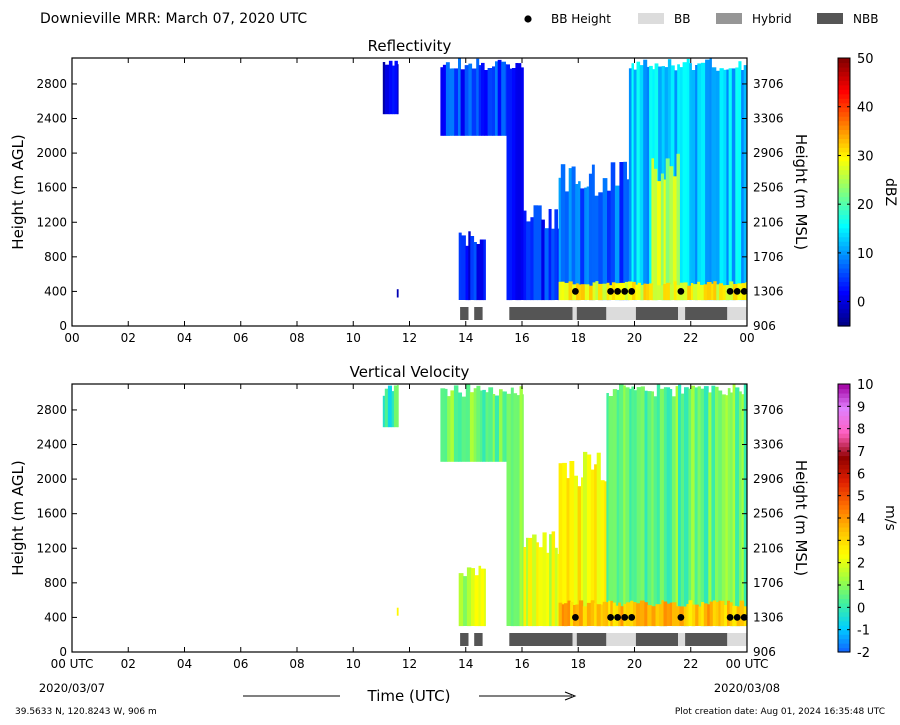 The height and width of the screenshot is (725, 900). What do you see at coordinates (296, 664) in the screenshot?
I see `x-tick-label: 08` at bounding box center [296, 664].